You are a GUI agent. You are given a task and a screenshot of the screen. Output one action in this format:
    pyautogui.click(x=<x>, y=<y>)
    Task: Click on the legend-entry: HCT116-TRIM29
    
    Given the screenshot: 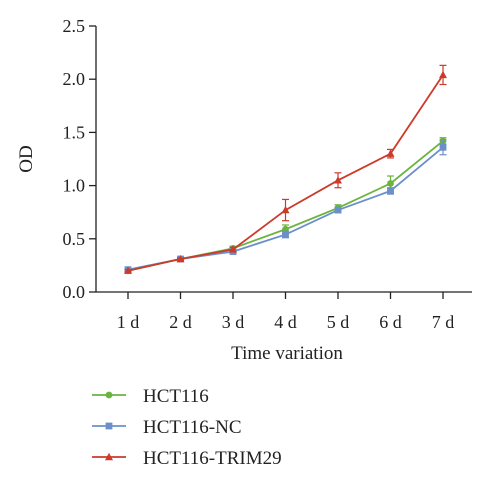 What is the action you would take?
    pyautogui.click(x=187, y=458)
    